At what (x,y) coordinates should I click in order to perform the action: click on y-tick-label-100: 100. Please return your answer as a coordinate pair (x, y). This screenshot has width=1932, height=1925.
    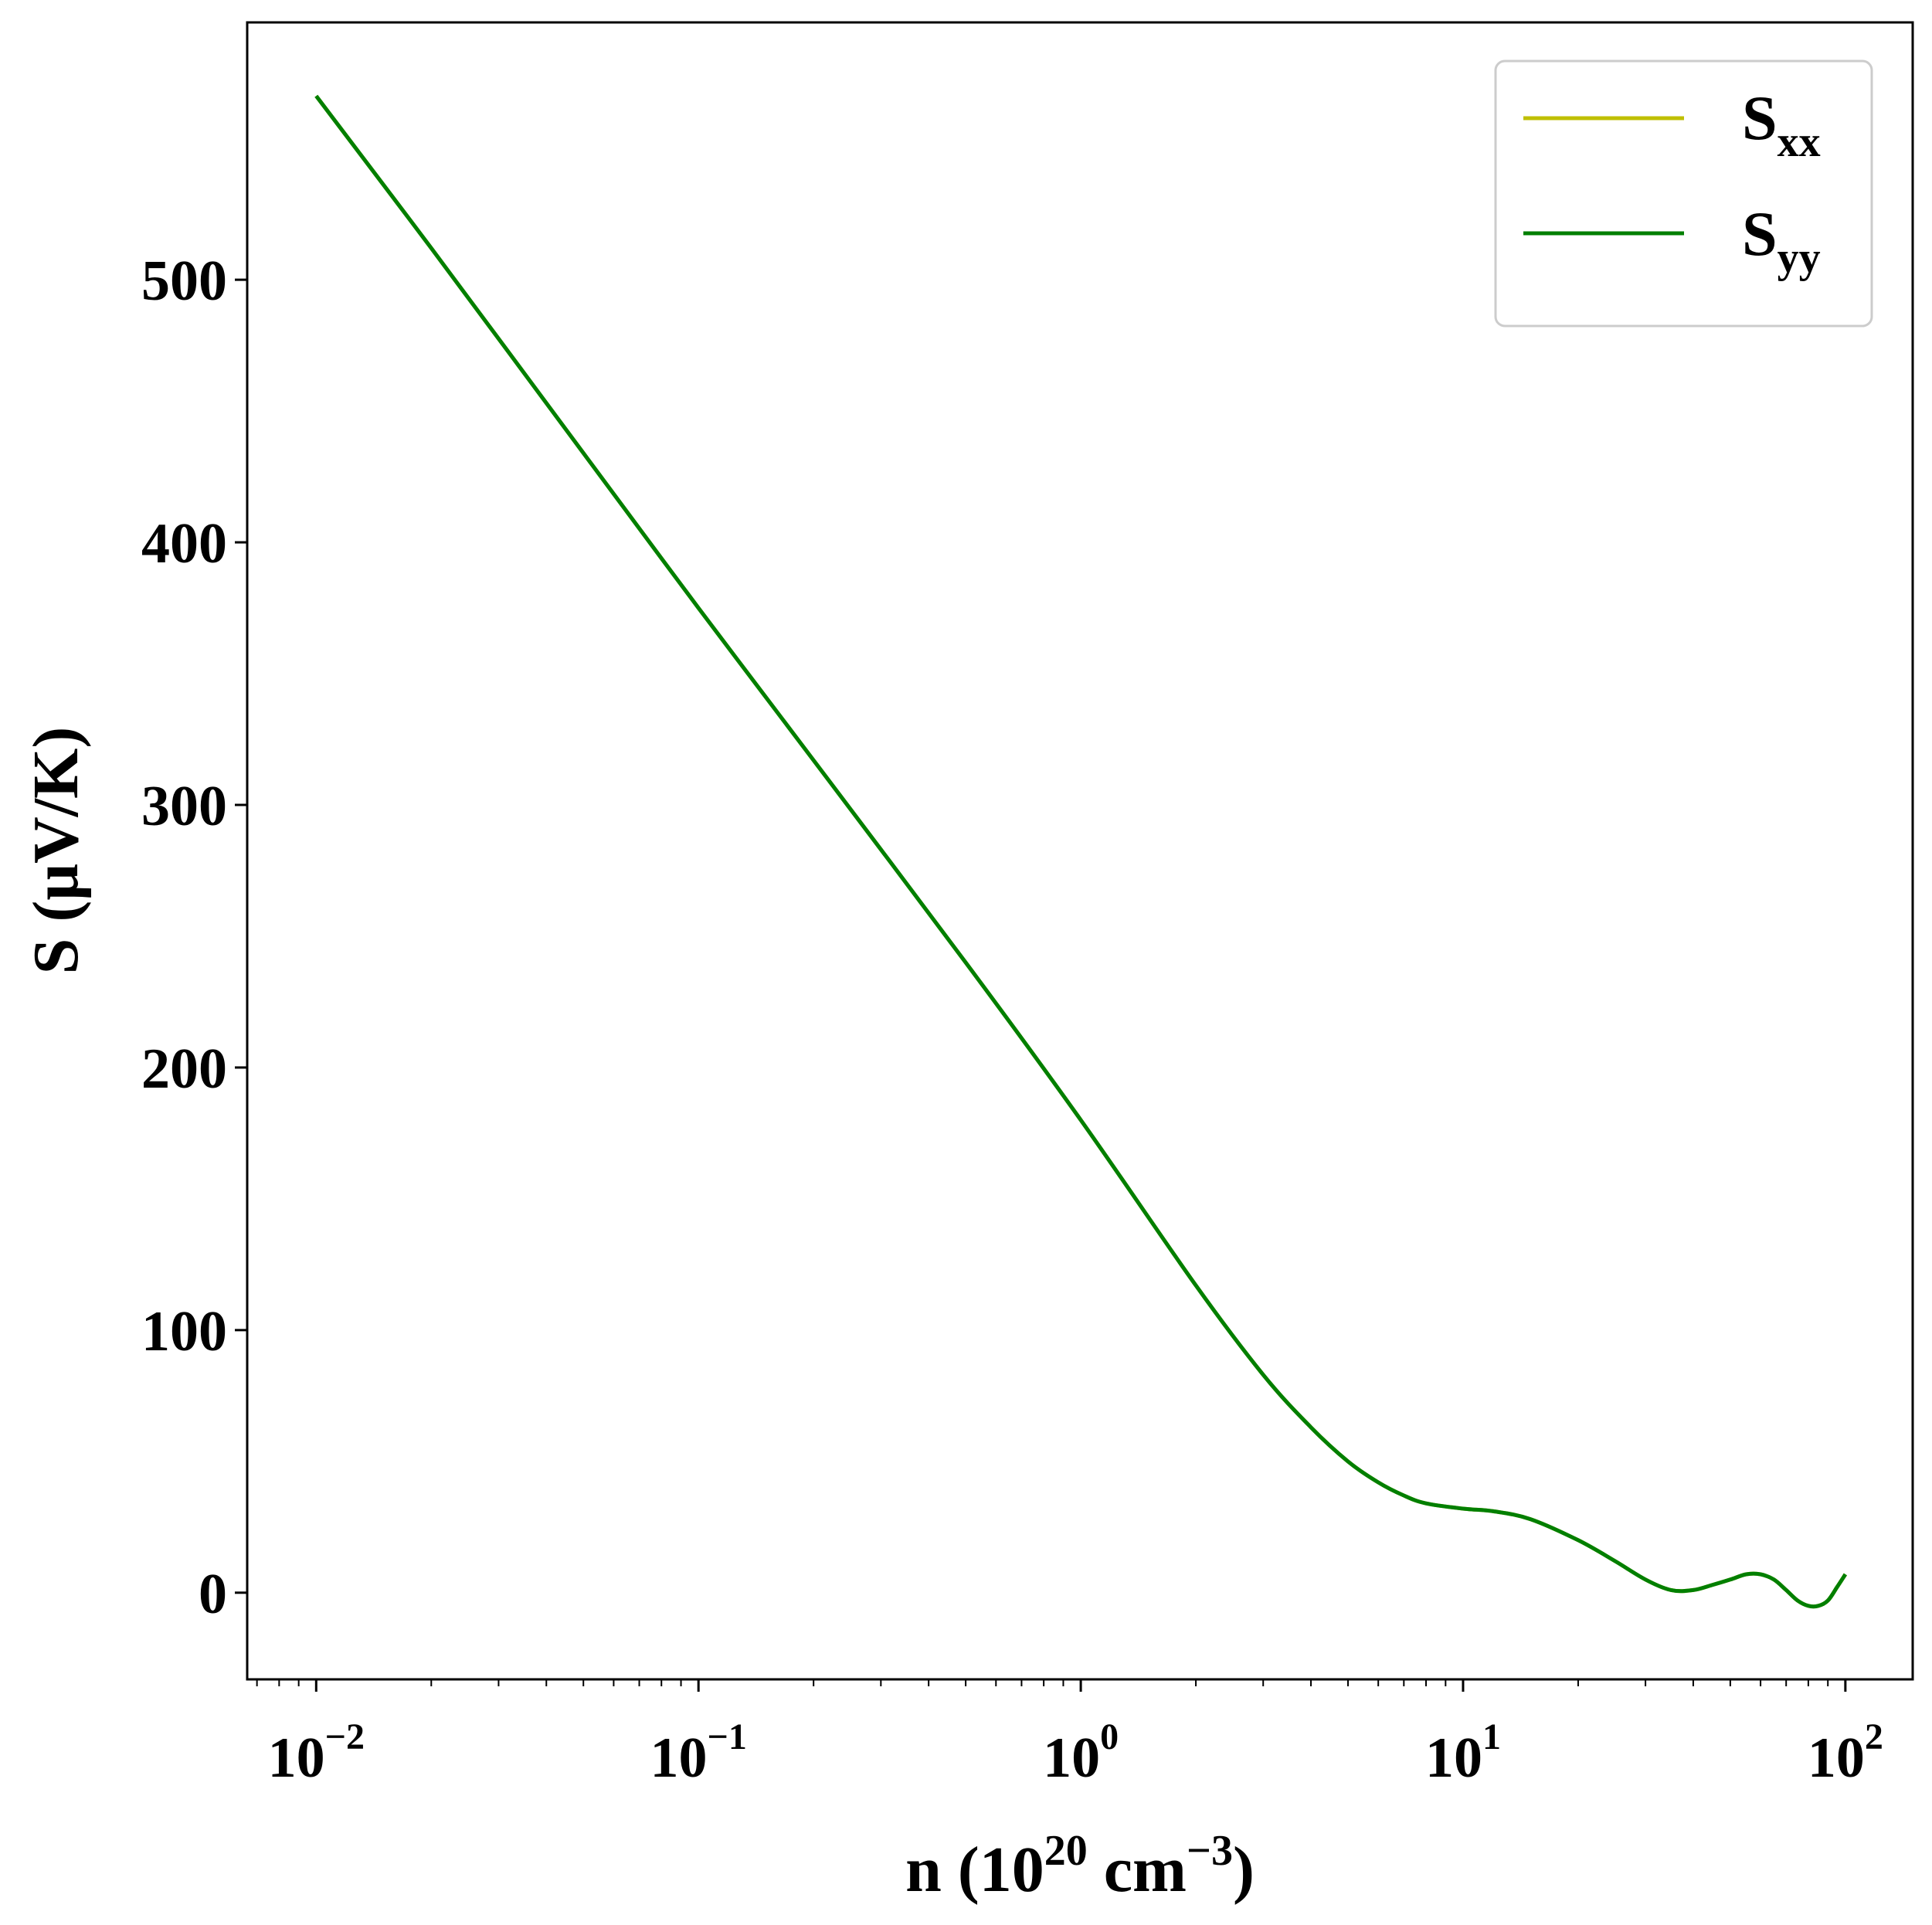
    Looking at the image, I should click on (184, 1331).